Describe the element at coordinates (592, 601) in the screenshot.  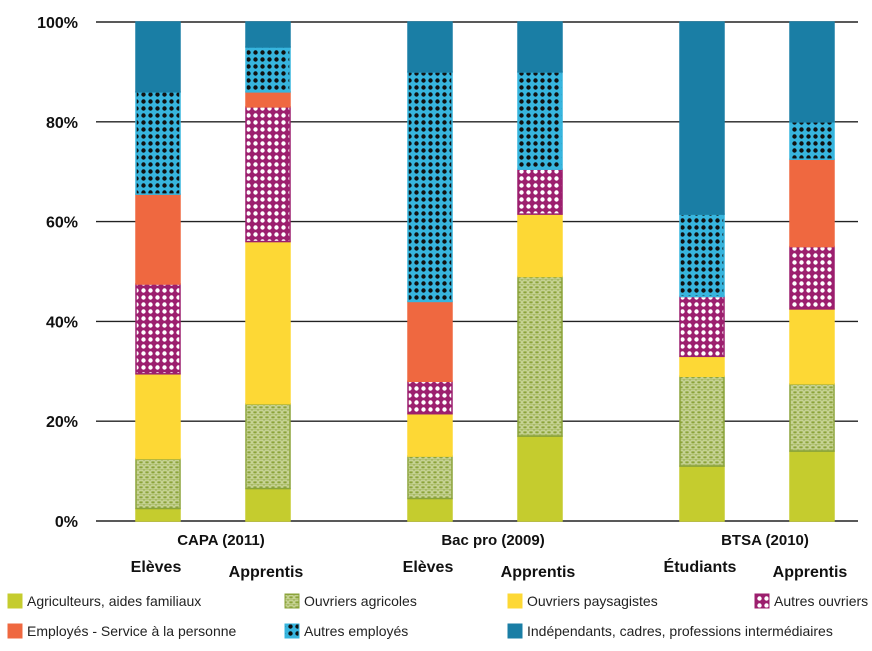
I see `legend-label: Ouvriers paysagistes` at that location.